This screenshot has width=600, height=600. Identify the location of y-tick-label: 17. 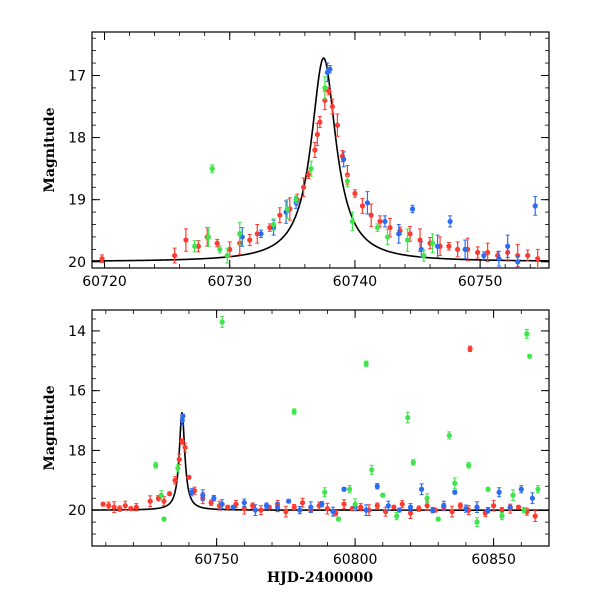
(77, 76).